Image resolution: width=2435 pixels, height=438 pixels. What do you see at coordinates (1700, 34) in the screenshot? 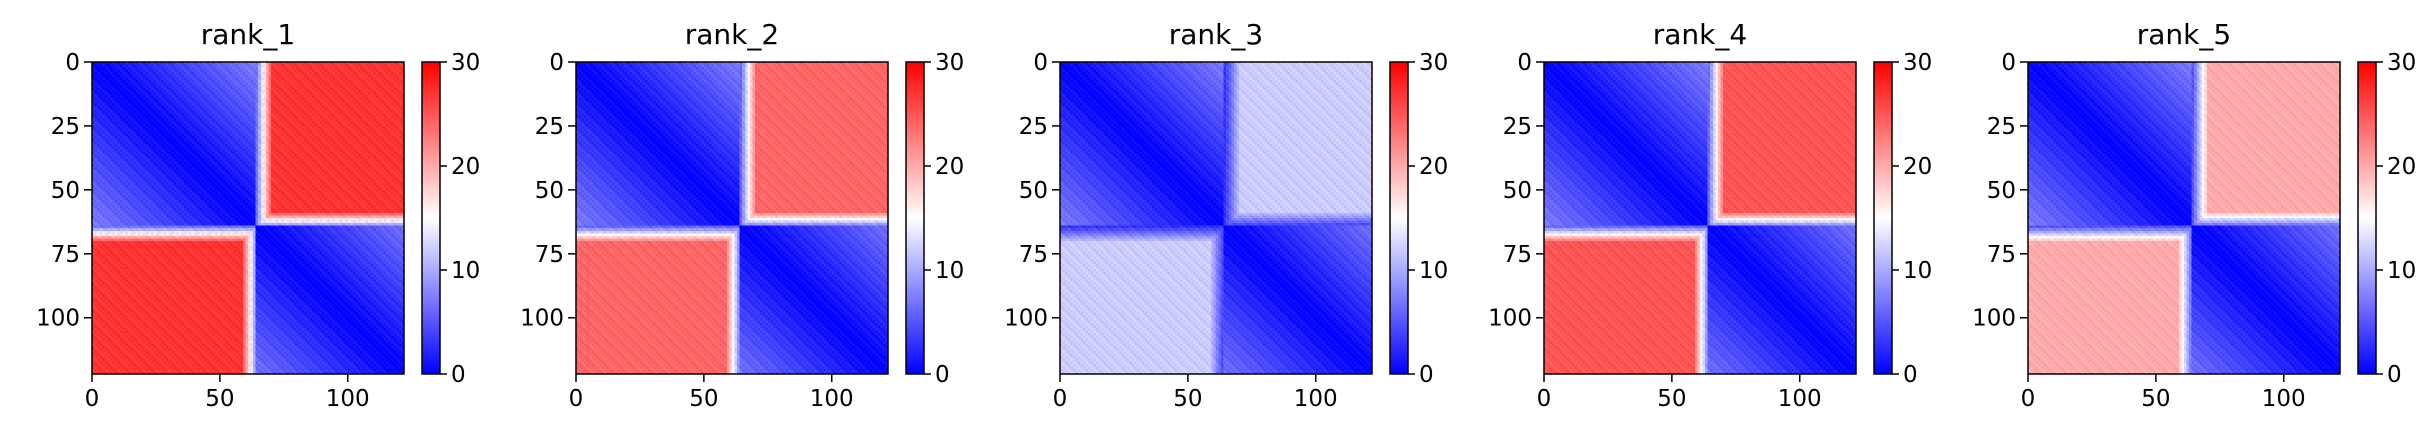
I see `panel-title: rank_4` at bounding box center [1700, 34].